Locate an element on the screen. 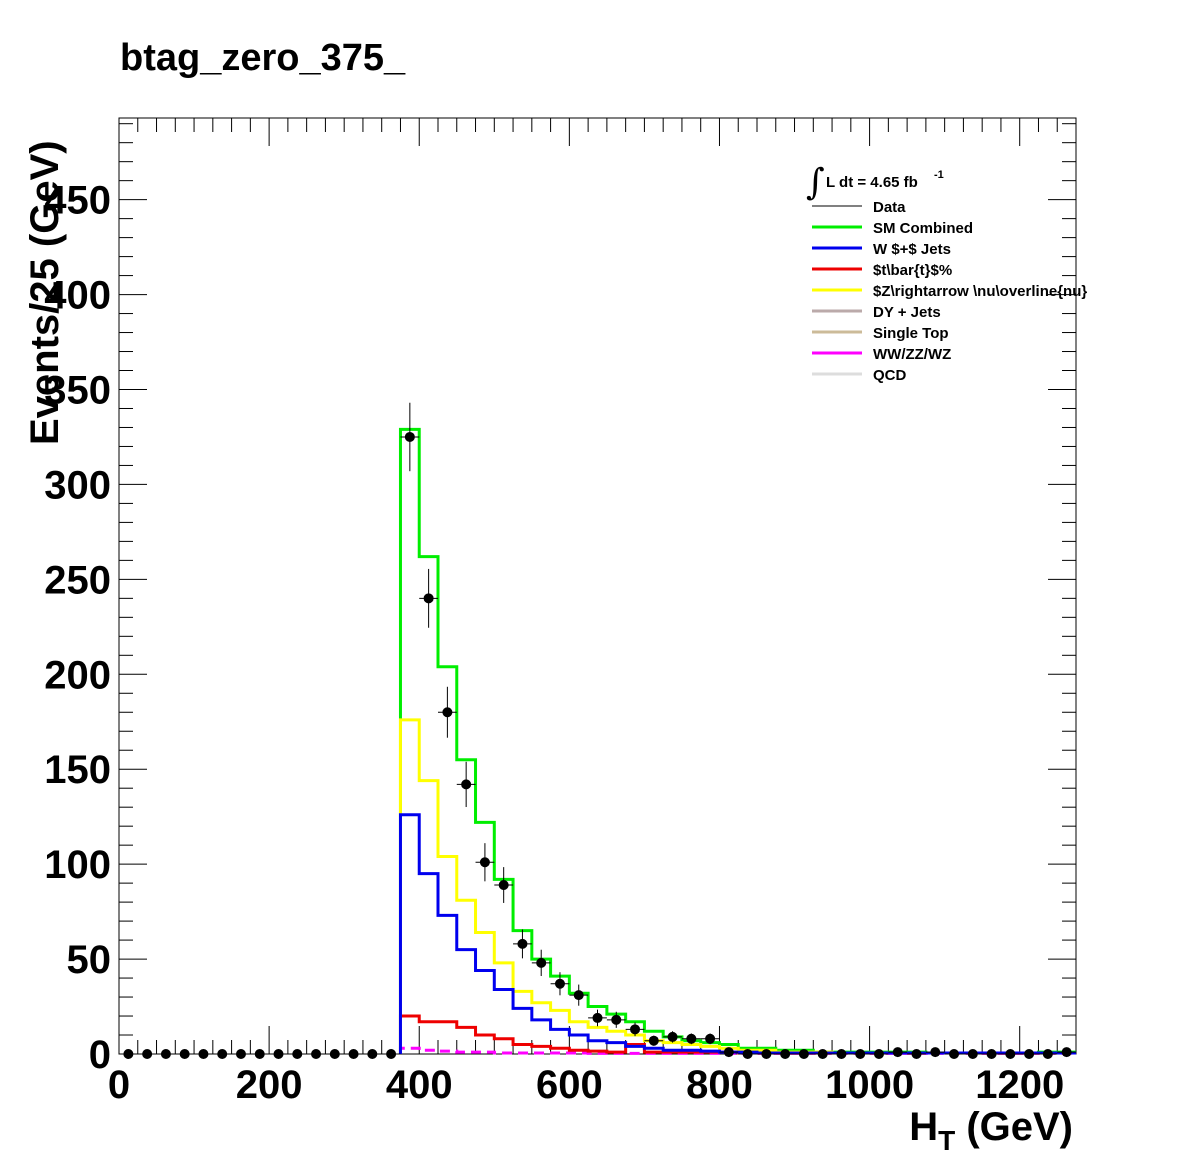 This screenshot has height=1172, width=1196. legend-label: W $+$ Jets is located at coordinates (912, 249).